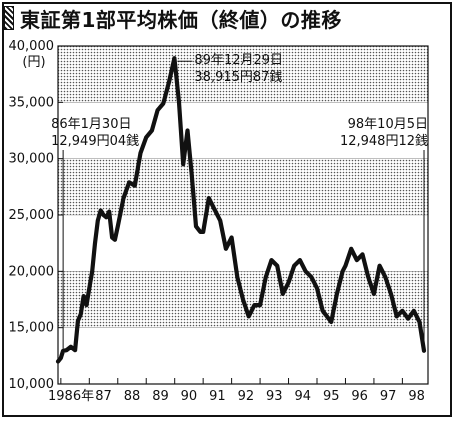 The height and width of the screenshot is (421, 456). I want to click on x-tick-label: 97, so click(388, 396).